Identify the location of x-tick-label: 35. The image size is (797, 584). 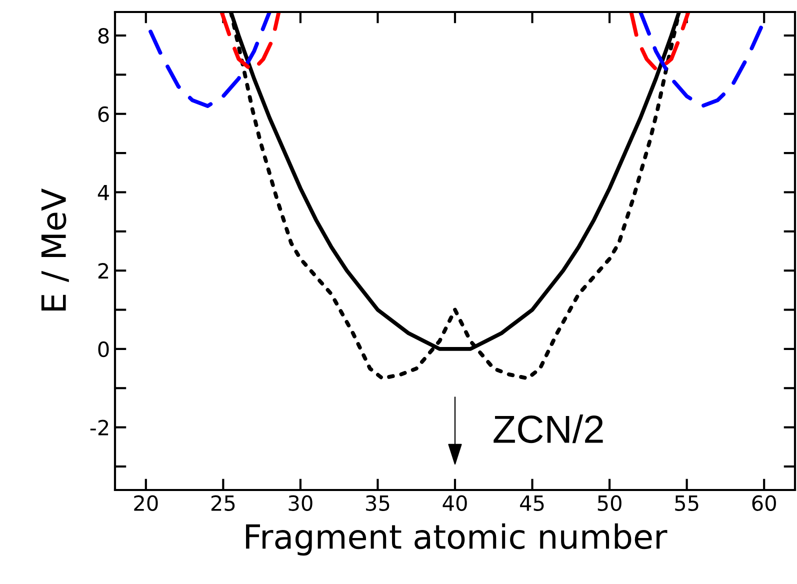
(378, 503).